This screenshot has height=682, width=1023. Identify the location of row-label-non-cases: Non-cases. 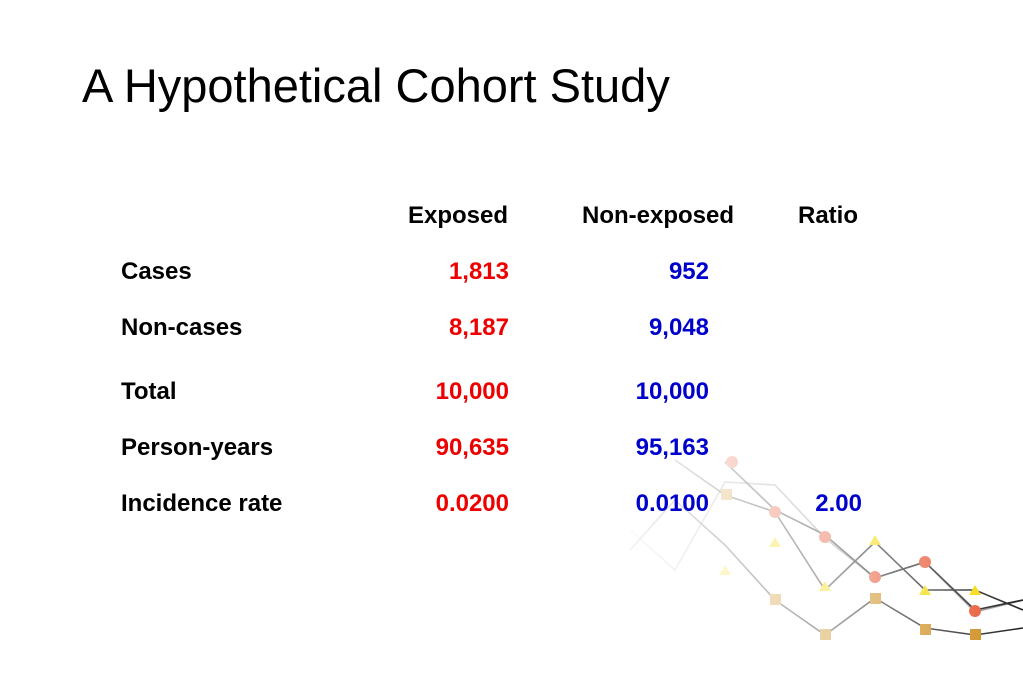
(182, 327).